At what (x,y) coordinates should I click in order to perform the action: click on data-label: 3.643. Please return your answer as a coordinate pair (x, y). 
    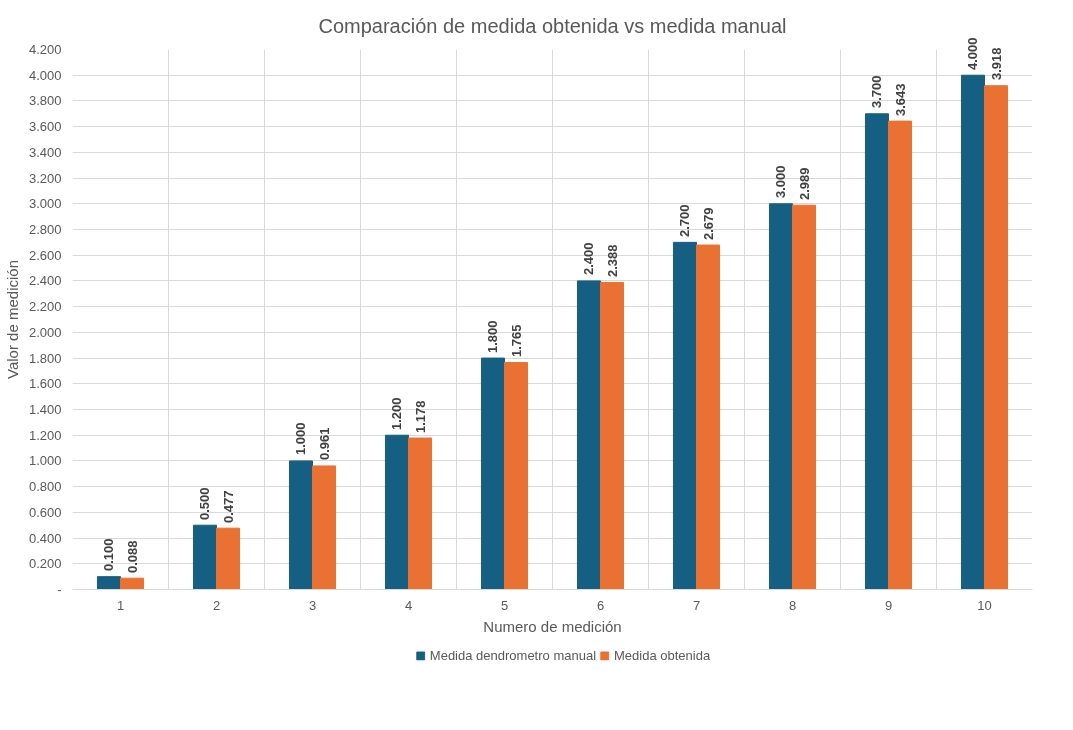
    Looking at the image, I should click on (900, 99).